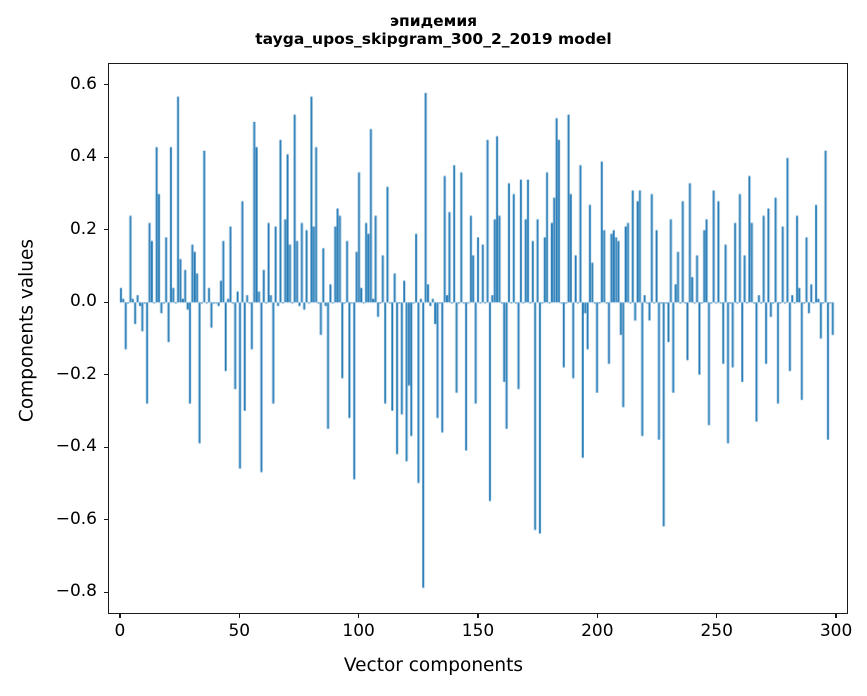  I want to click on chart-title-line-1: эпидемия, so click(433, 21).